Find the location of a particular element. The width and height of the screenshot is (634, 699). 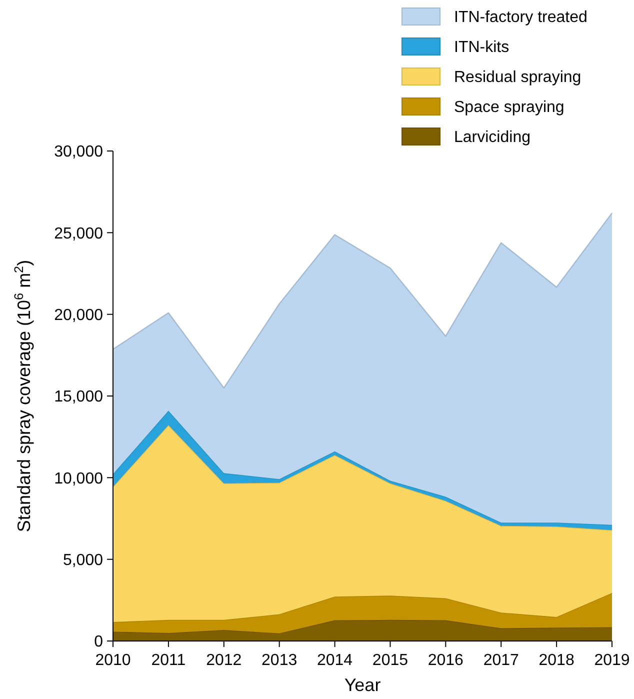

x-tick-label: 2012 is located at coordinates (224, 660).